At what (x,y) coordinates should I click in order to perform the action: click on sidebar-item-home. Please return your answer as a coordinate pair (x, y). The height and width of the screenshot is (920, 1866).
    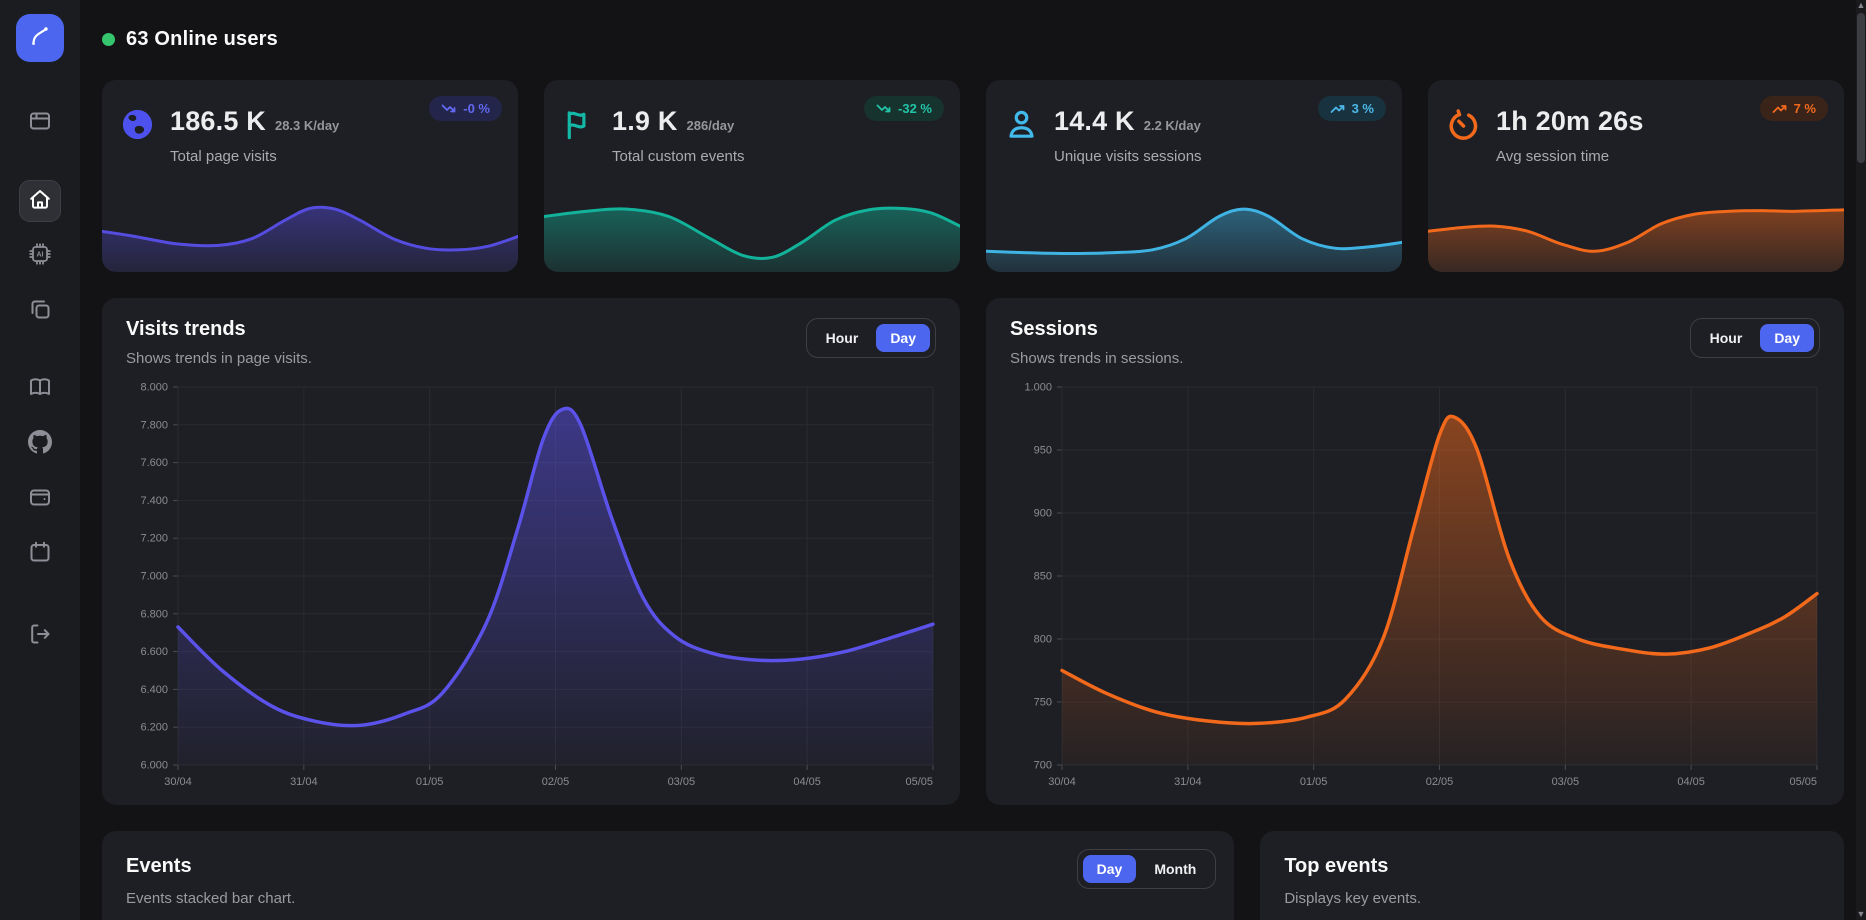
    Looking at the image, I should click on (40, 201).